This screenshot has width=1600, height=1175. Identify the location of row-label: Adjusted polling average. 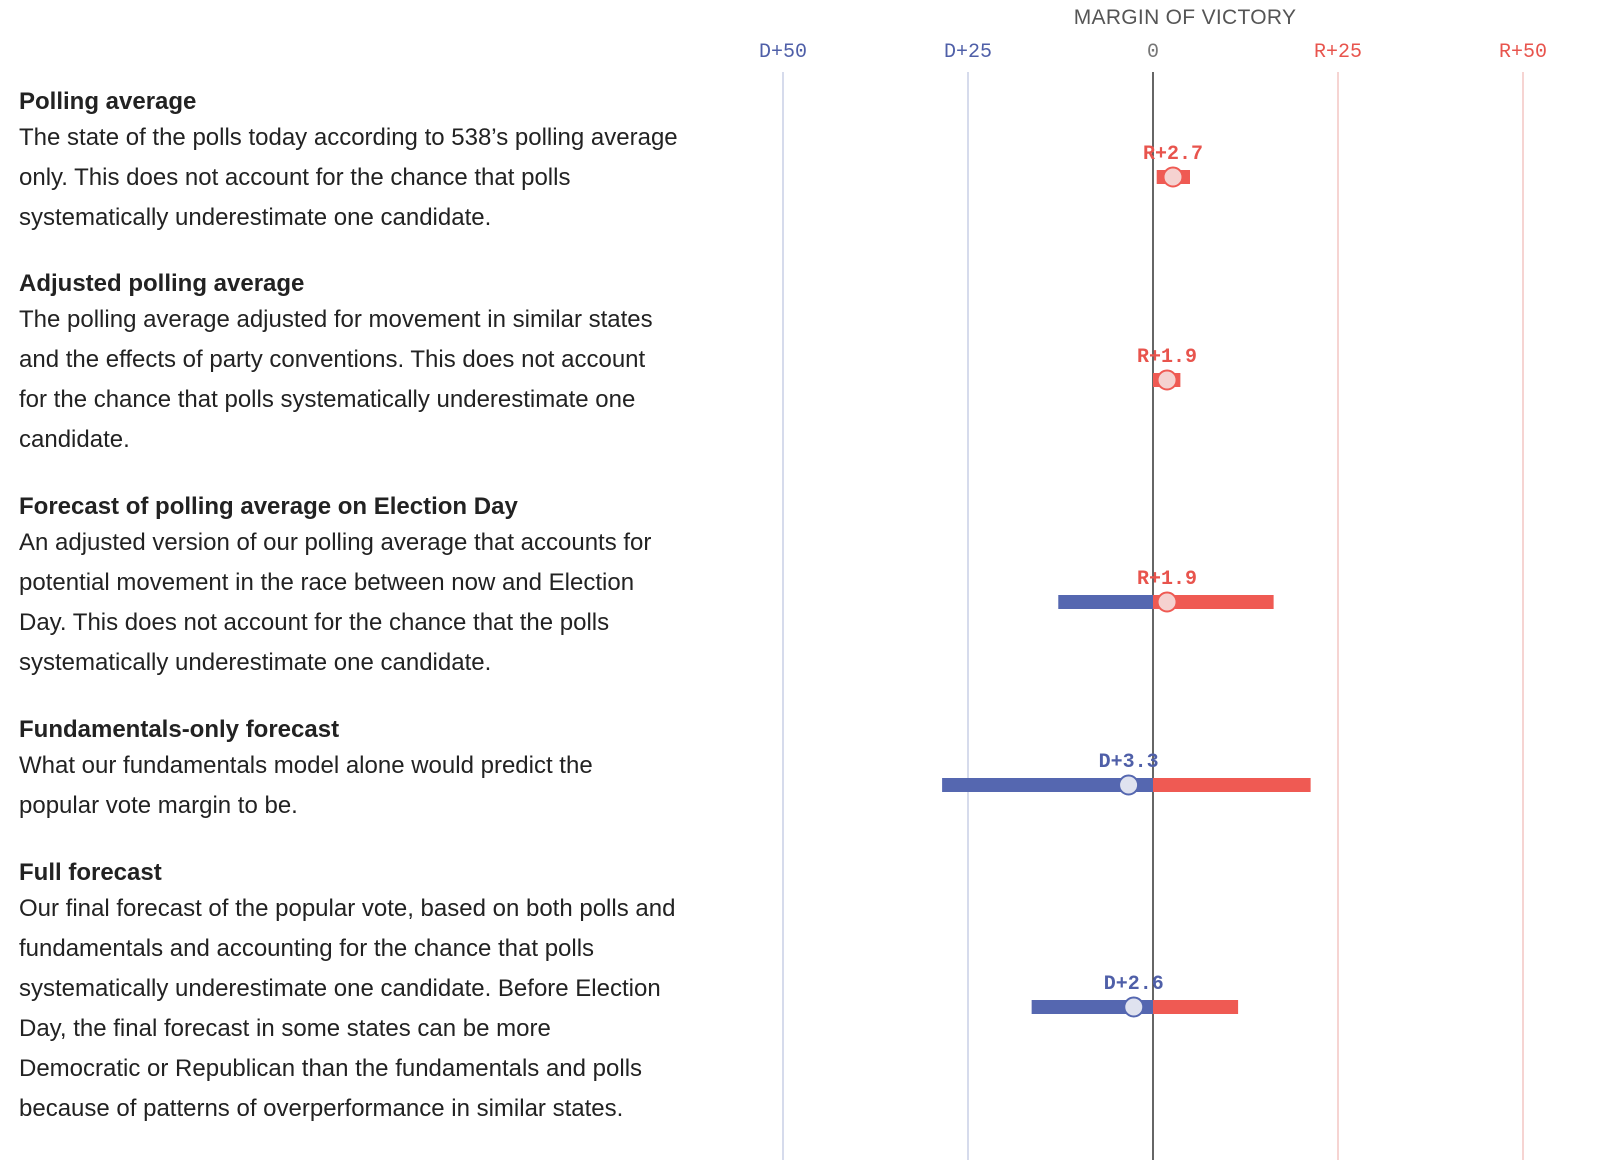
(162, 283).